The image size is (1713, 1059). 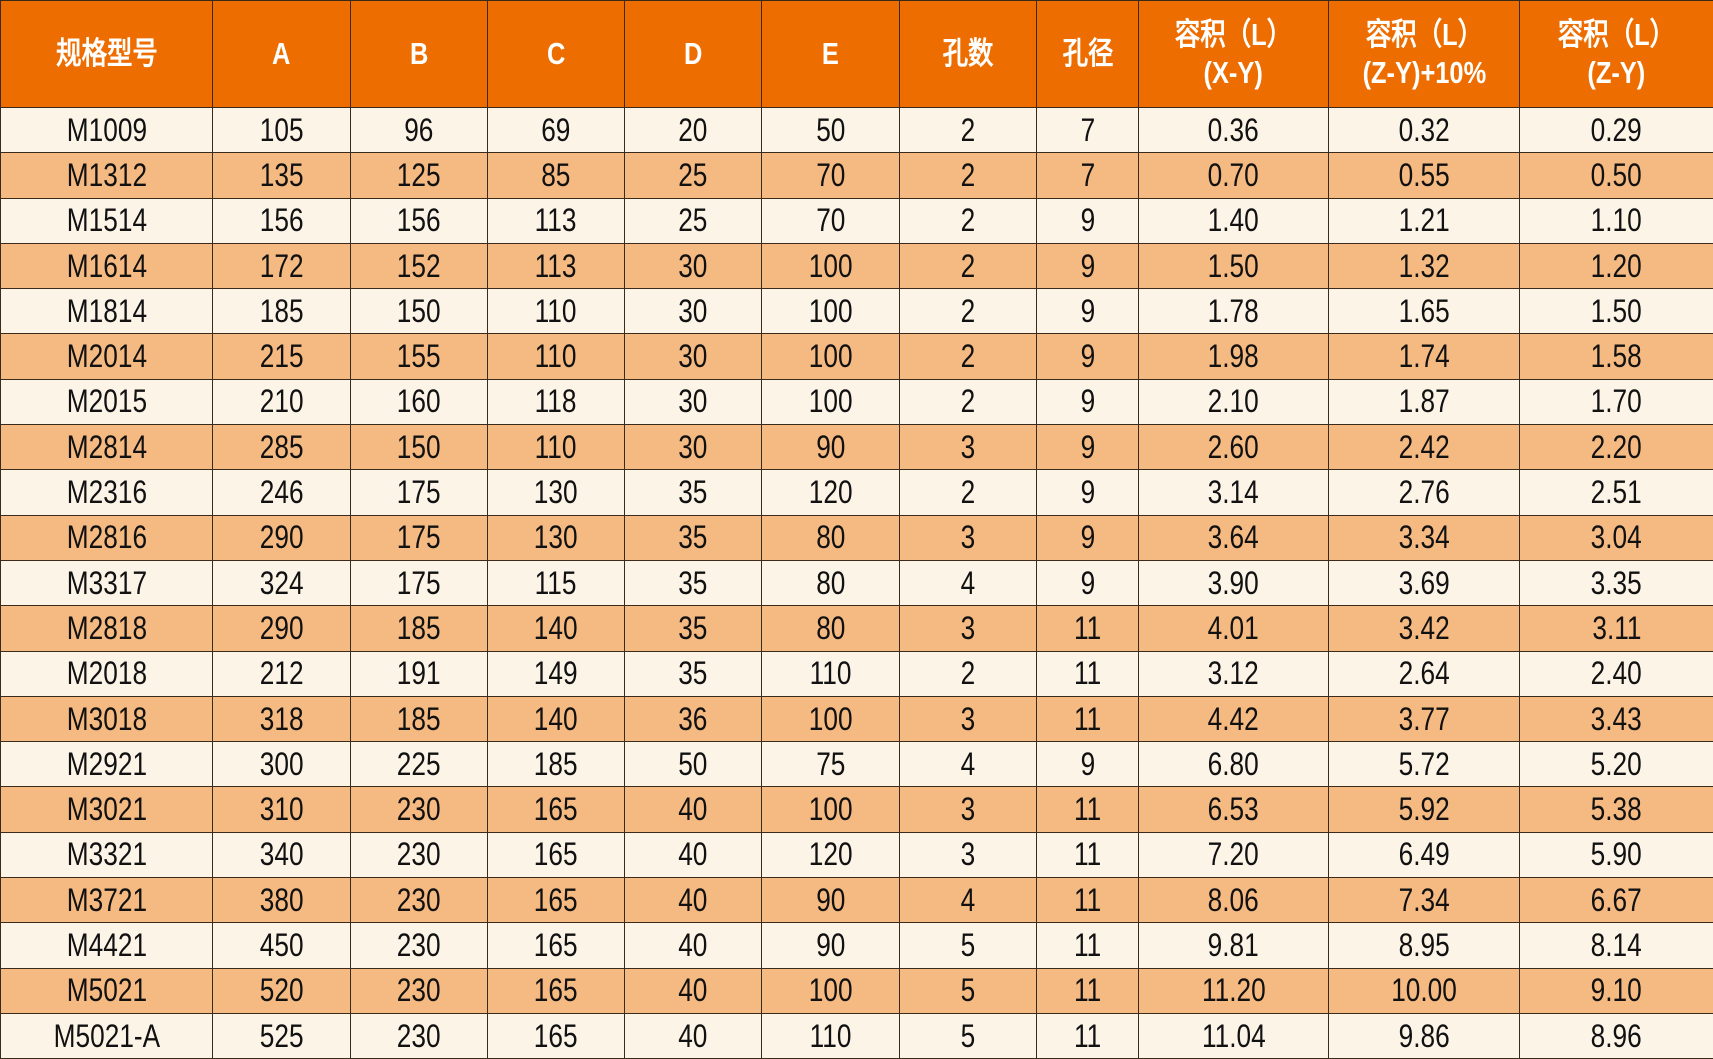 What do you see at coordinates (830, 175) in the screenshot?
I see `table-cell: 70` at bounding box center [830, 175].